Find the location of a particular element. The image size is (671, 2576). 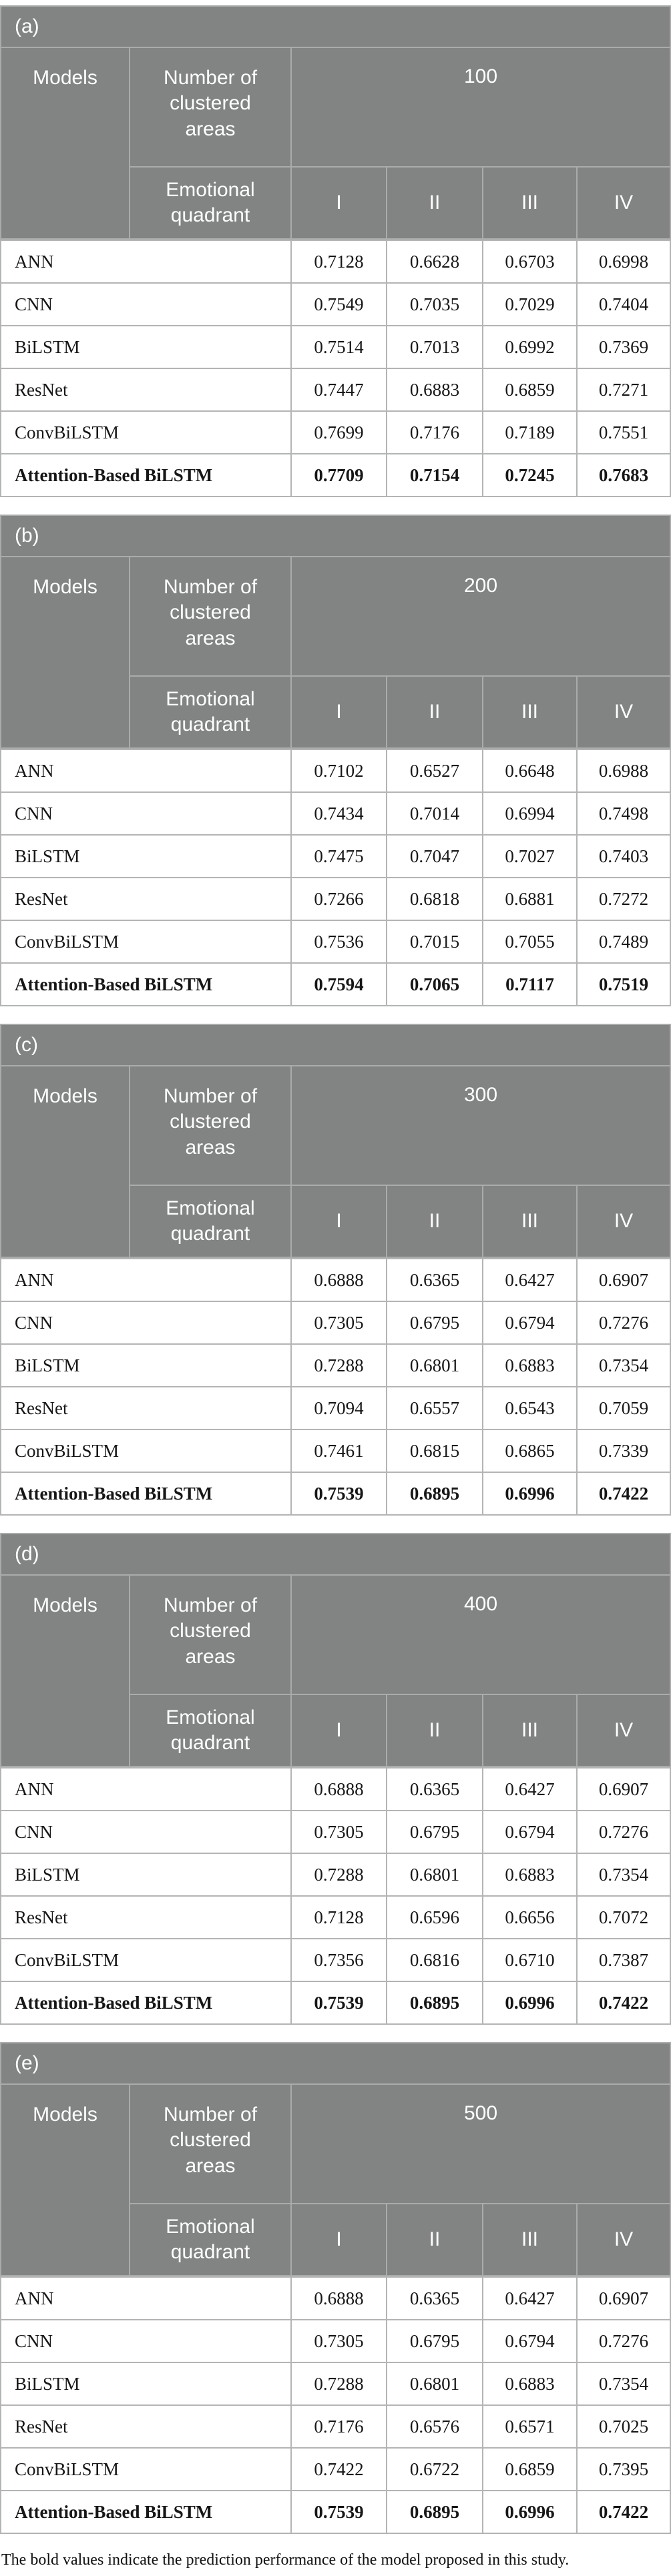

table-caption: (d) is located at coordinates (335, 1554).